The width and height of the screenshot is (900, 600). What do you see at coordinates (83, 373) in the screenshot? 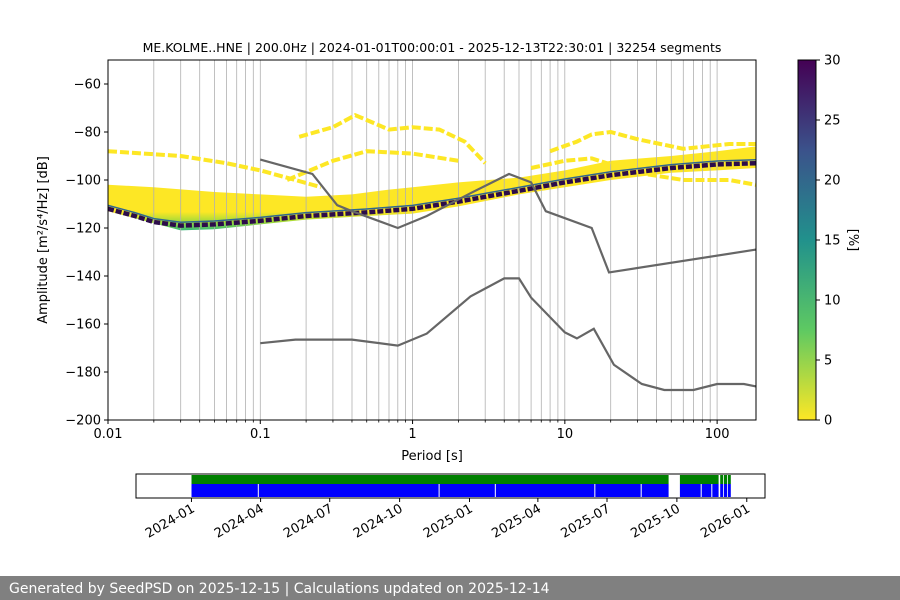
I see `y-tick-label: −180` at bounding box center [83, 373].